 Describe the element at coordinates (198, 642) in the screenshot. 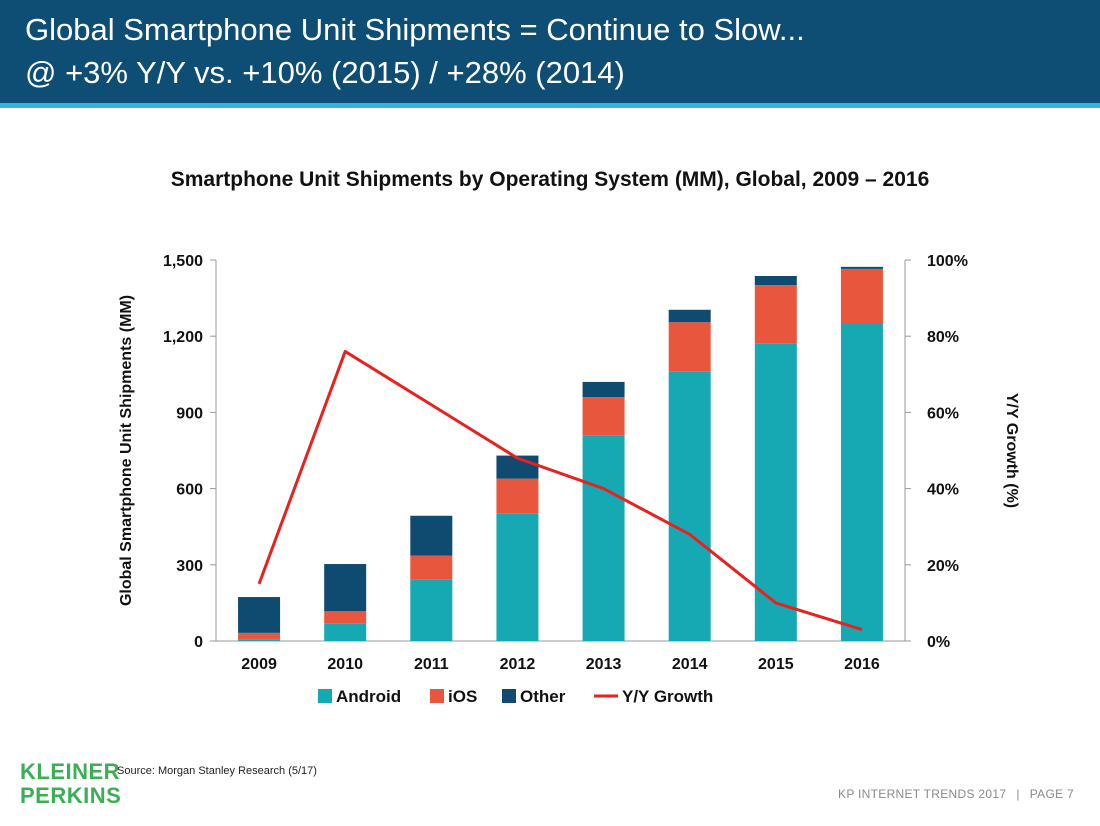

I see `y-tick-label: 0` at that location.